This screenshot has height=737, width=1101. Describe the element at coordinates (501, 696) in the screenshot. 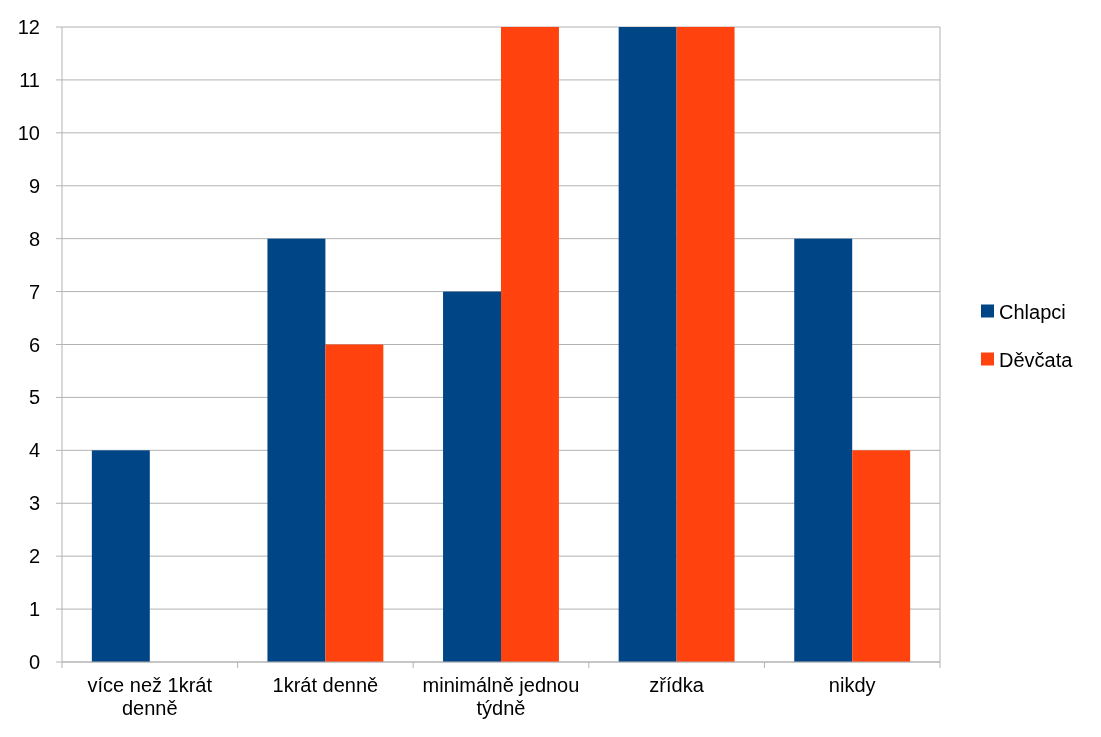

I see `x-tick-label: minimálně jednou týdně` at that location.